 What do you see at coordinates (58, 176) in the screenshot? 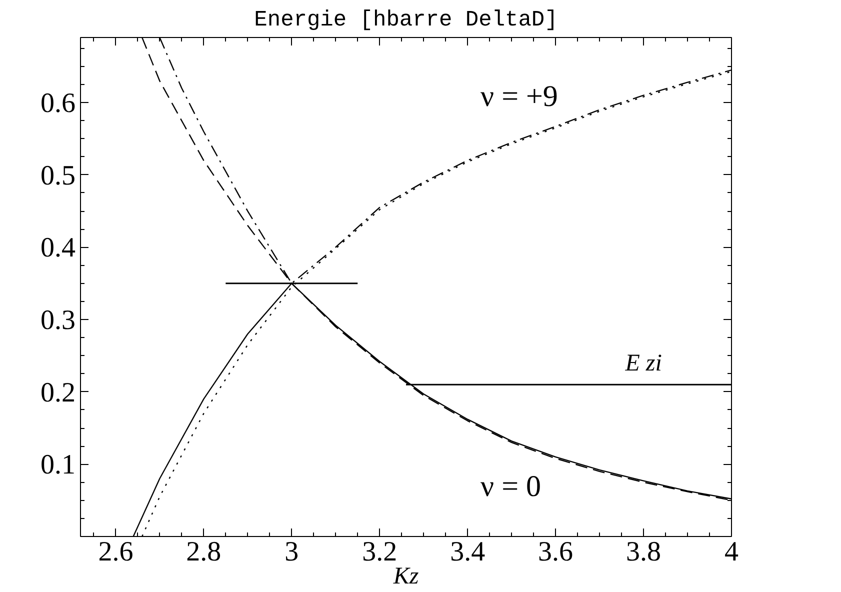
I see `y-tick-label: 0.5` at bounding box center [58, 176].